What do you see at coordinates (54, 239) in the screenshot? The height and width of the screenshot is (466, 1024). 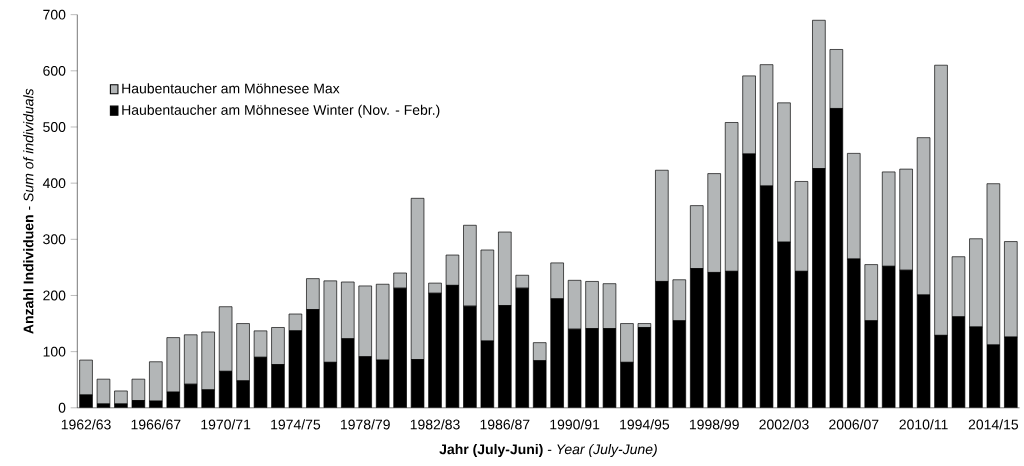 I see `y-tick-label: 300` at bounding box center [54, 239].